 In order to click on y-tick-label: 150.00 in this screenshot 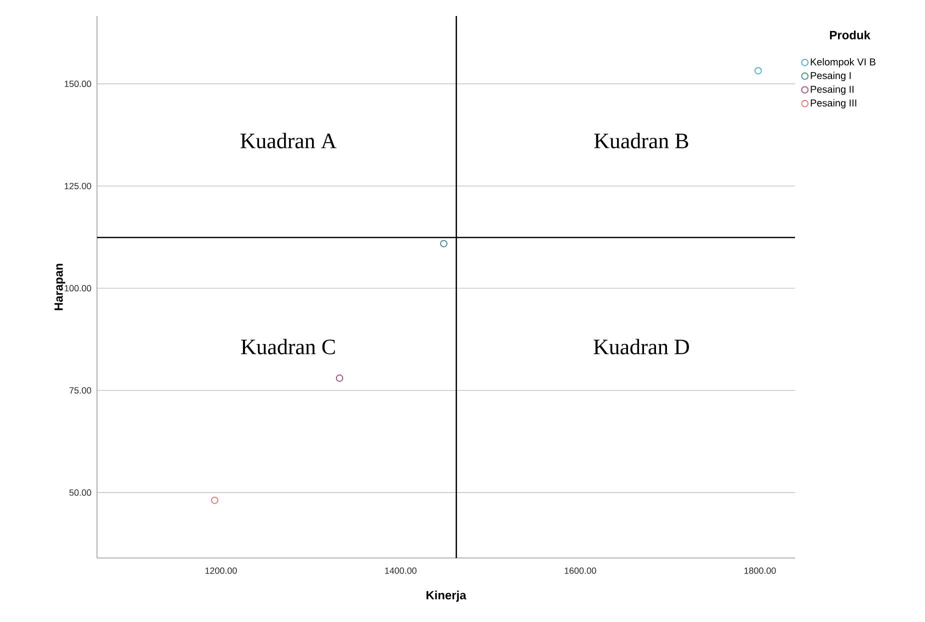, I will do `click(78, 84)`.